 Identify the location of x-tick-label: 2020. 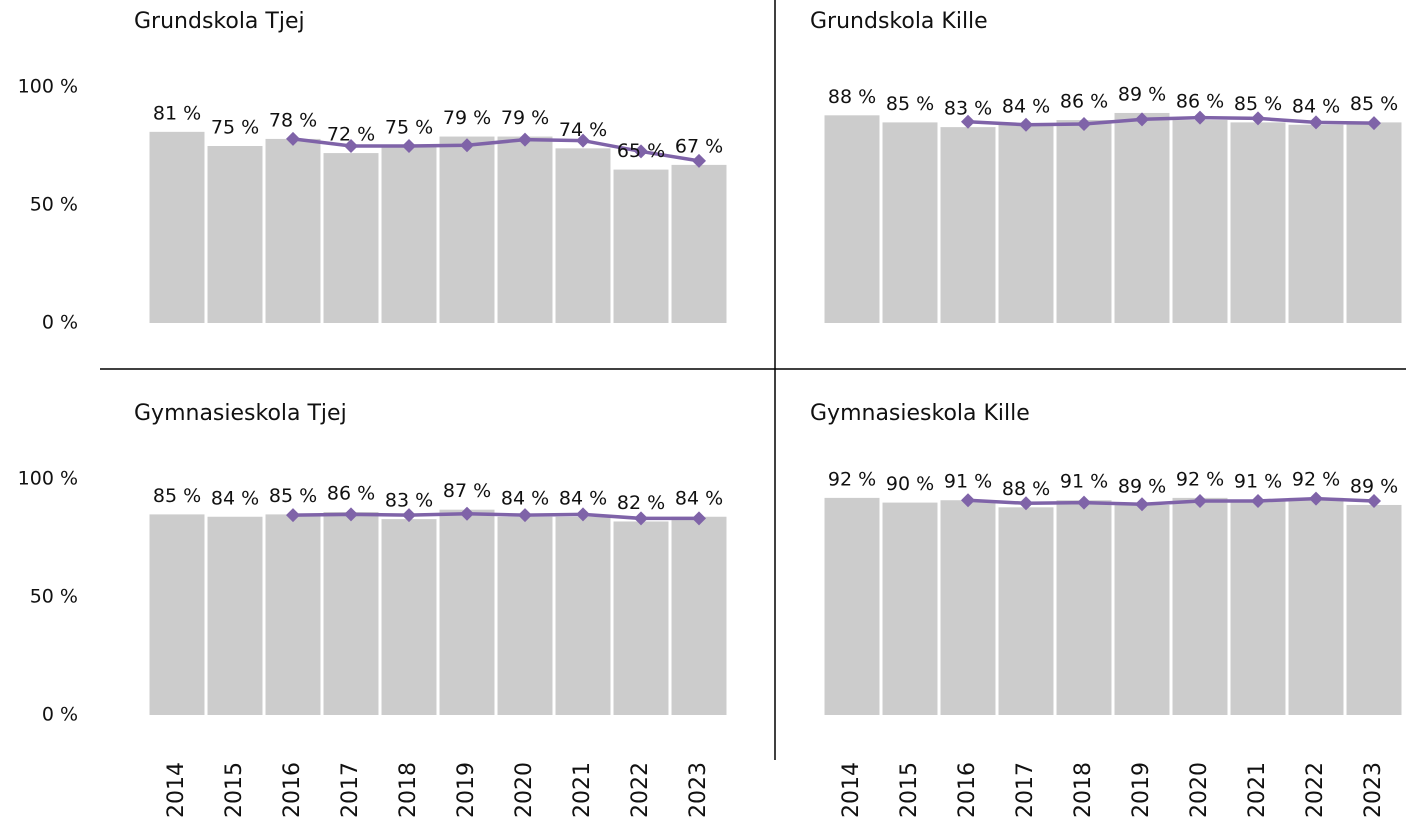
(1199, 790).